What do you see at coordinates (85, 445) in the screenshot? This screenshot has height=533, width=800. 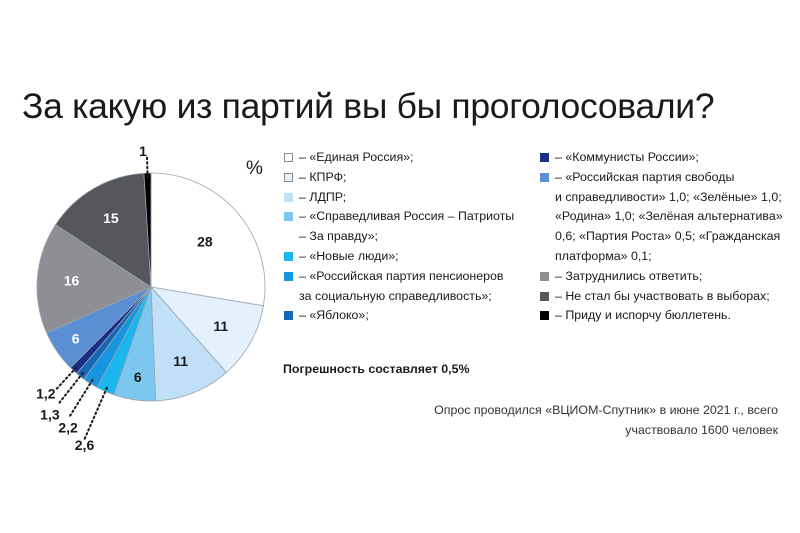 I see `slice-label: 2,6` at bounding box center [85, 445].